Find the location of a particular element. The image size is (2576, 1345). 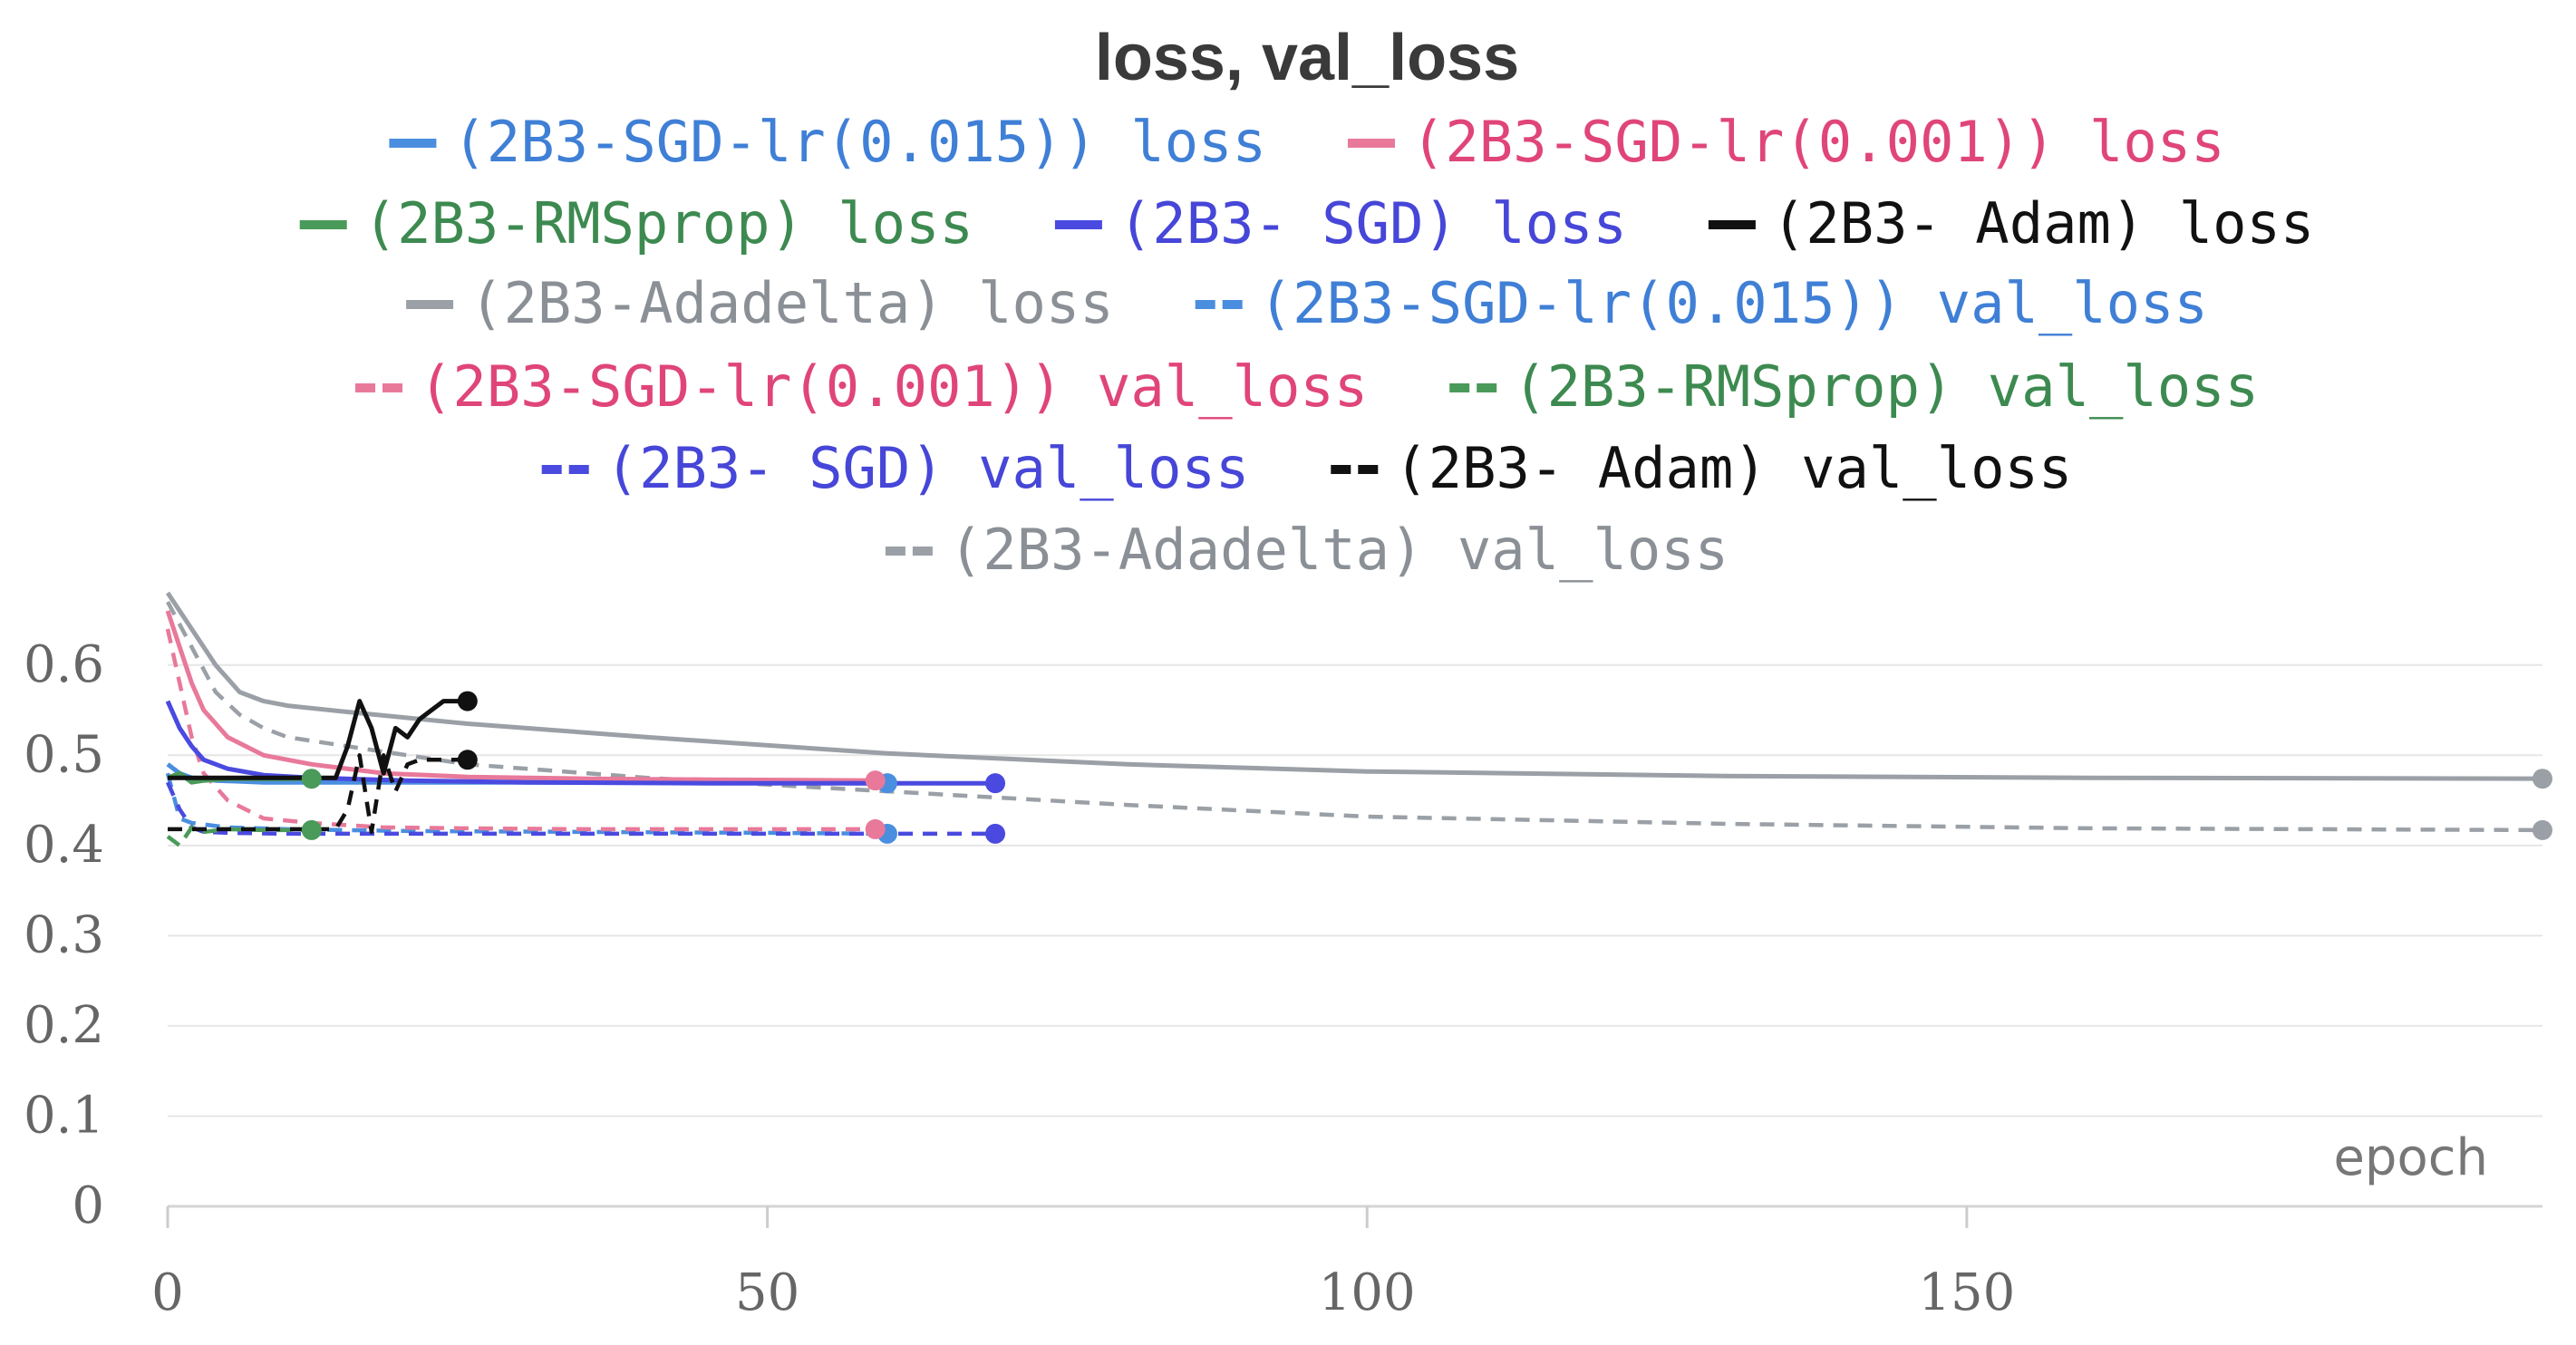

series-endpoints is located at coordinates (1426, 767).